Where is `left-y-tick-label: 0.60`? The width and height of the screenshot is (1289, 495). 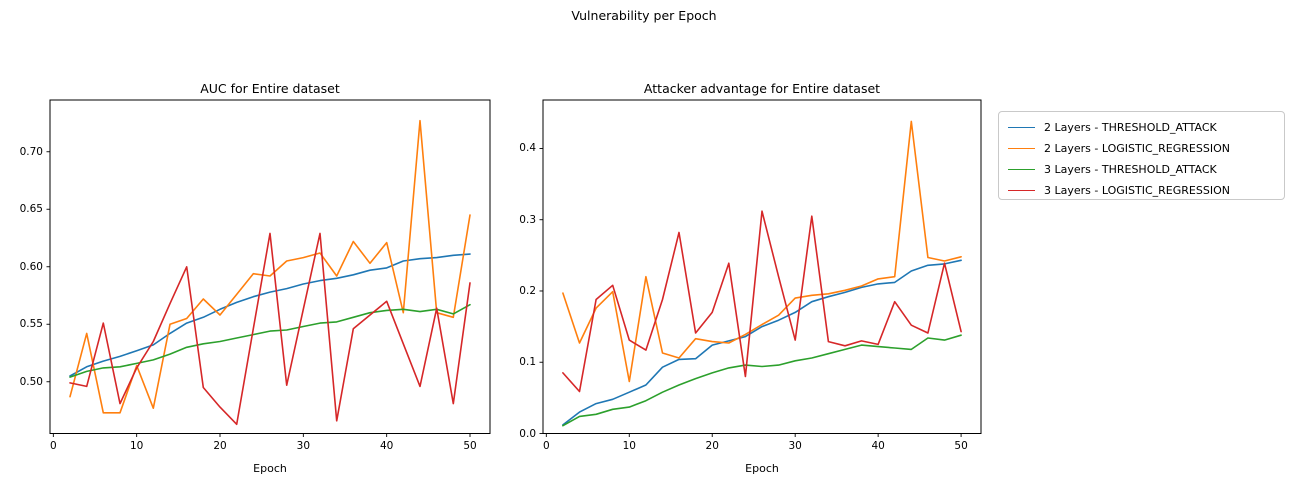 left-y-tick-label: 0.60 is located at coordinates (31, 266).